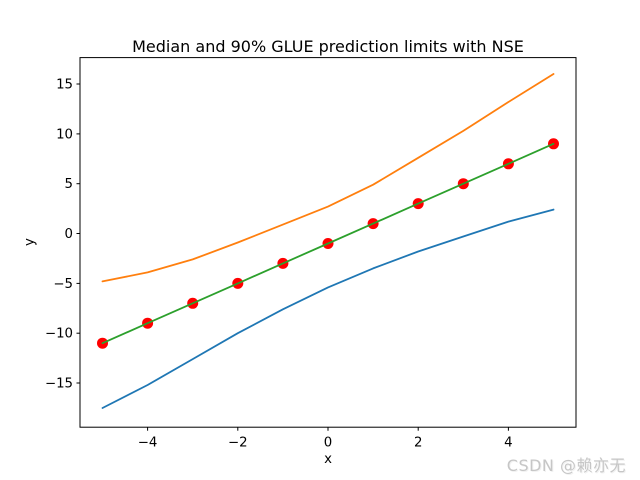  Describe the element at coordinates (418, 443) in the screenshot. I see `x-tick-label: 2` at that location.